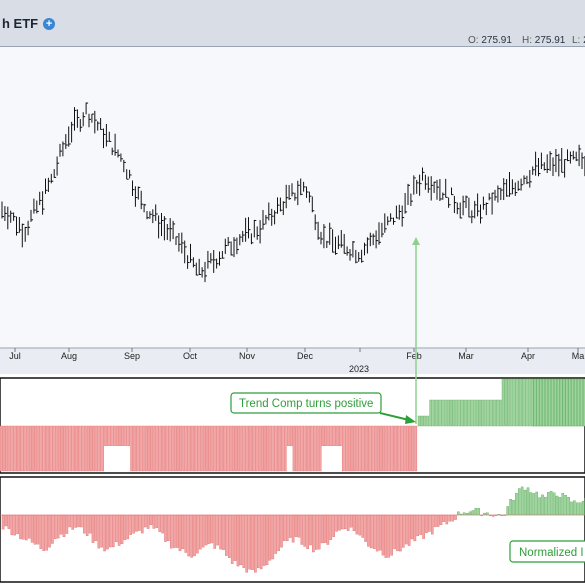  Describe the element at coordinates (132, 356) in the screenshot. I see `x-tick-label: Sep` at that location.